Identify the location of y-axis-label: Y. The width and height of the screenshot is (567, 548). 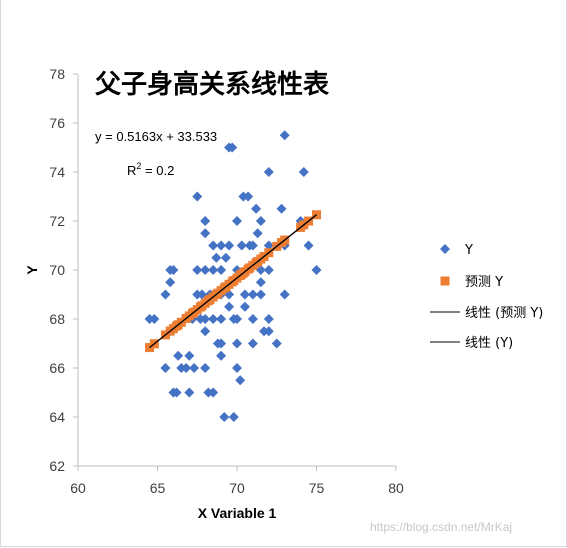
(32, 270).